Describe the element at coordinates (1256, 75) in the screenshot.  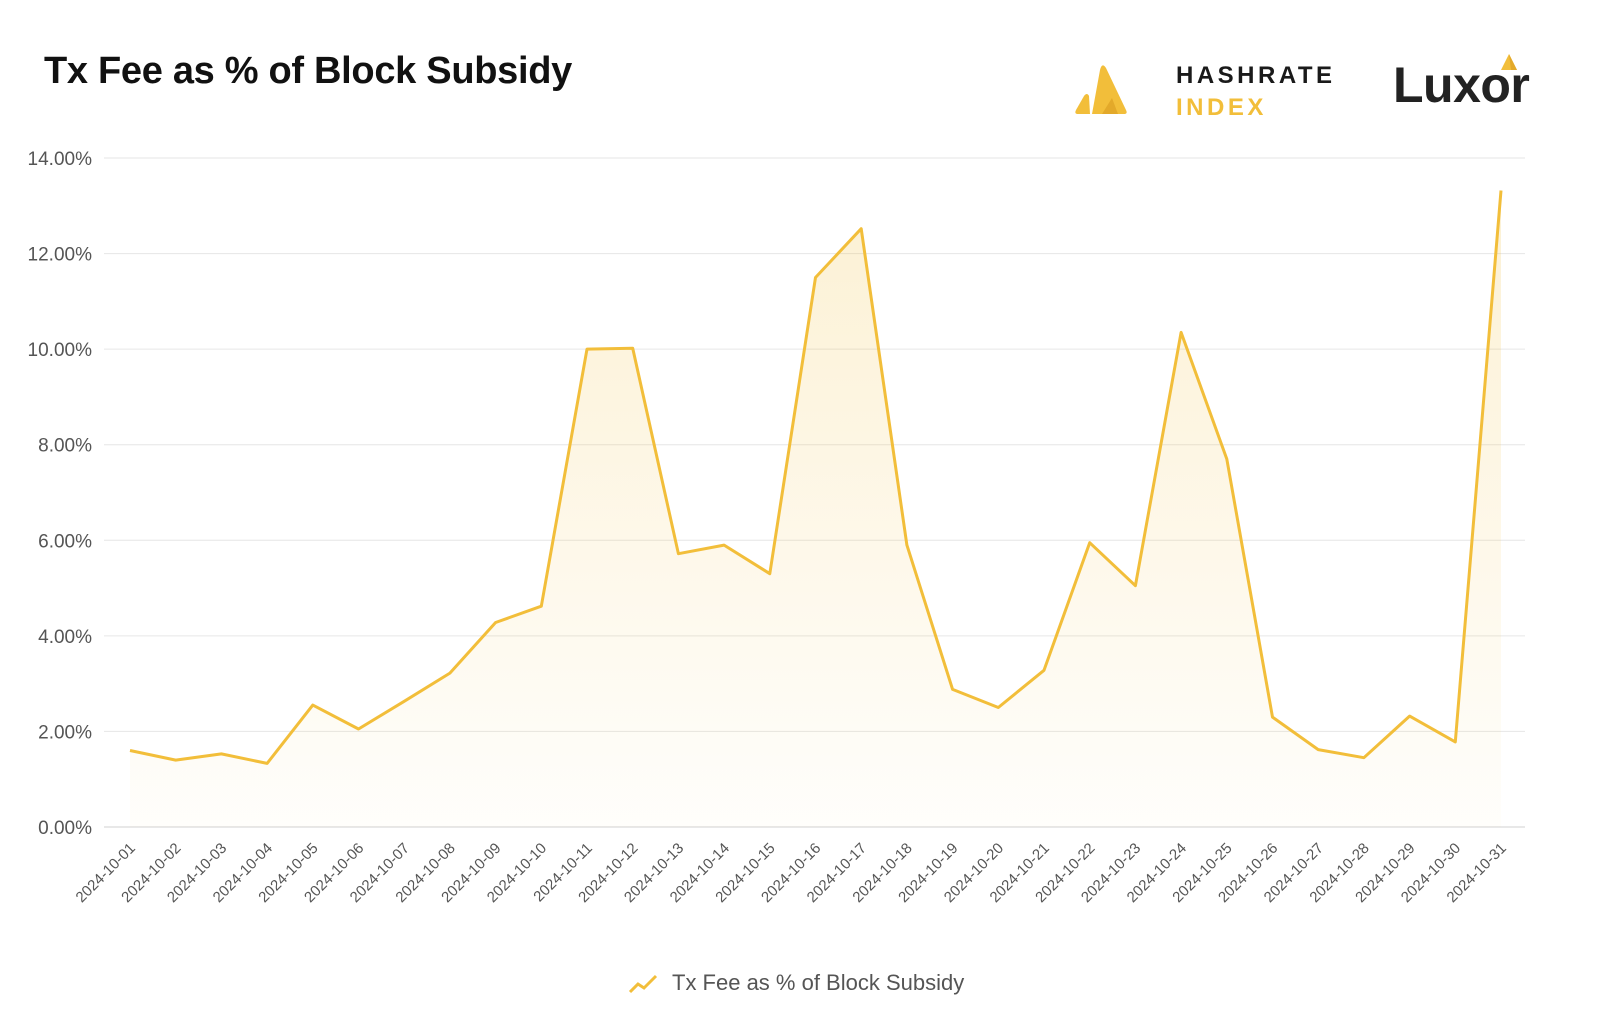
I see `hashrate-text: HASHRATE` at that location.